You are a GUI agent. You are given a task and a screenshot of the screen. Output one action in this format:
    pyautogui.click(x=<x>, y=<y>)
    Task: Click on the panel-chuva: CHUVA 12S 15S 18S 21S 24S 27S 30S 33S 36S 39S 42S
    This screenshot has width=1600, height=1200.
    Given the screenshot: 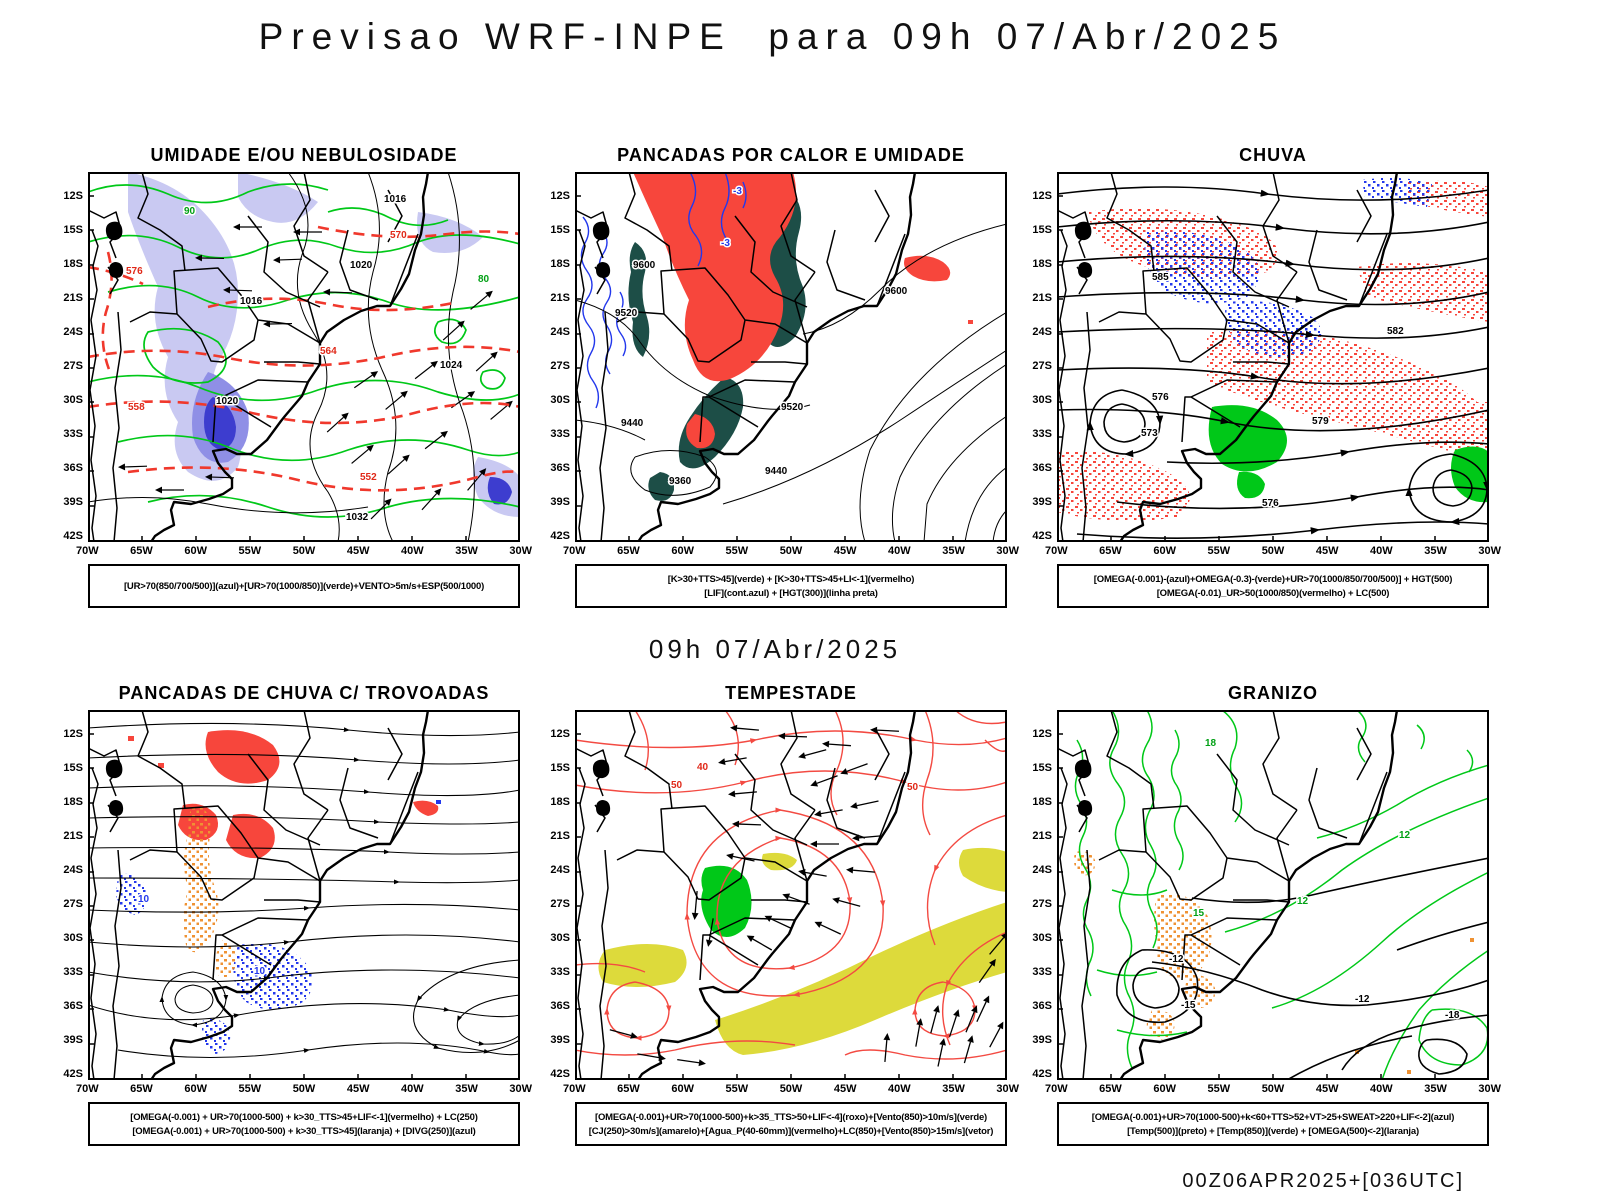 What is the action you would take?
    pyautogui.click(x=1264, y=374)
    